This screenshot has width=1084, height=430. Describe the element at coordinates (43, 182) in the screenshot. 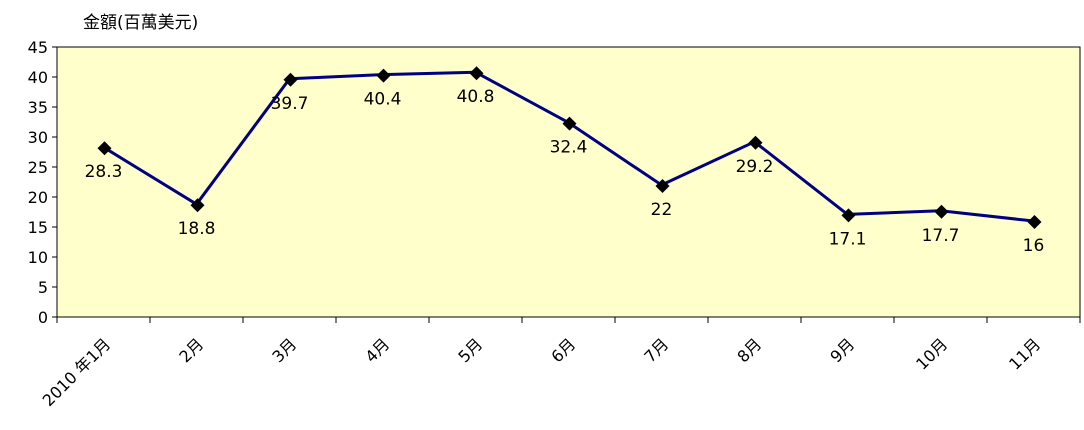

I see `y-axis: 0 5 10 15 20 25 30 35 40 45` at that location.